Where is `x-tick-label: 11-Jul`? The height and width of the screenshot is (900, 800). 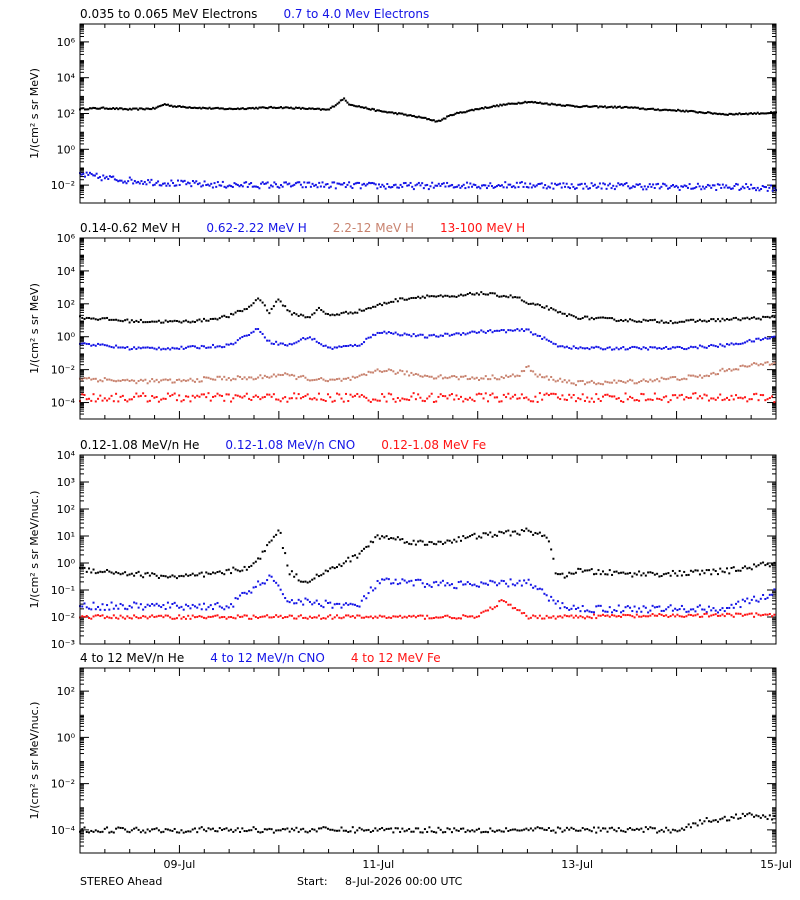 x-tick-label: 11-Jul is located at coordinates (378, 864).